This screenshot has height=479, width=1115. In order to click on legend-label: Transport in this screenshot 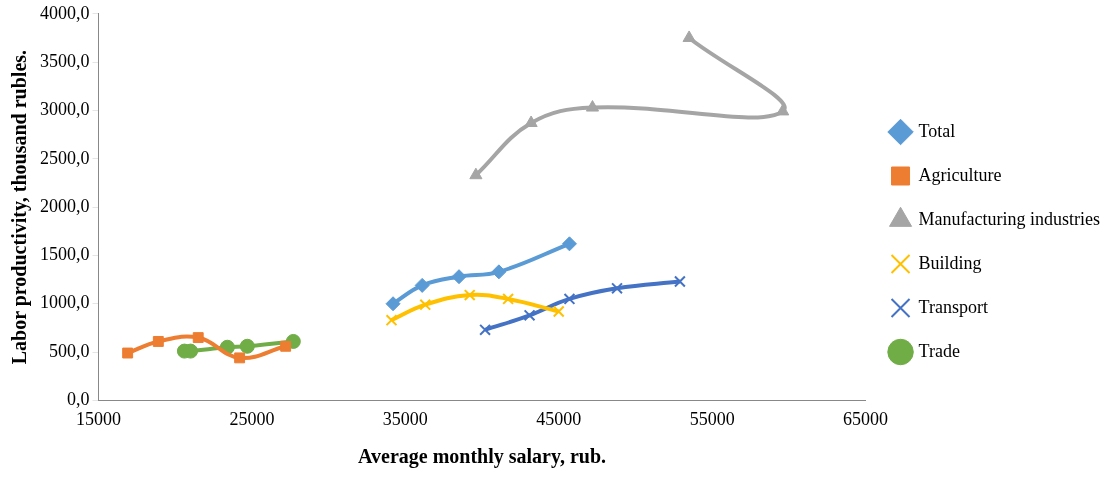, I will do `click(953, 306)`.